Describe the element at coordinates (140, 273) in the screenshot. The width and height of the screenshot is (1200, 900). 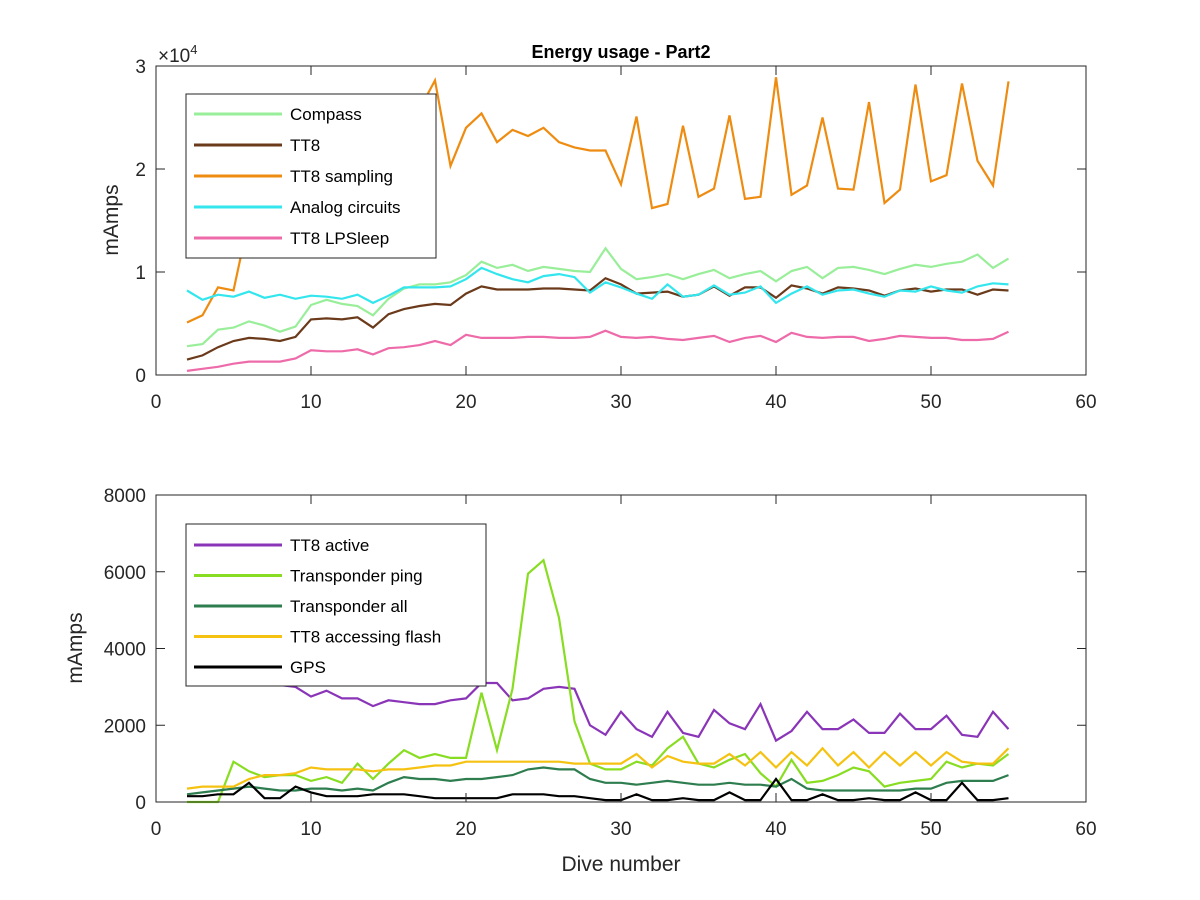
I see `y-tick-label: 1` at that location.